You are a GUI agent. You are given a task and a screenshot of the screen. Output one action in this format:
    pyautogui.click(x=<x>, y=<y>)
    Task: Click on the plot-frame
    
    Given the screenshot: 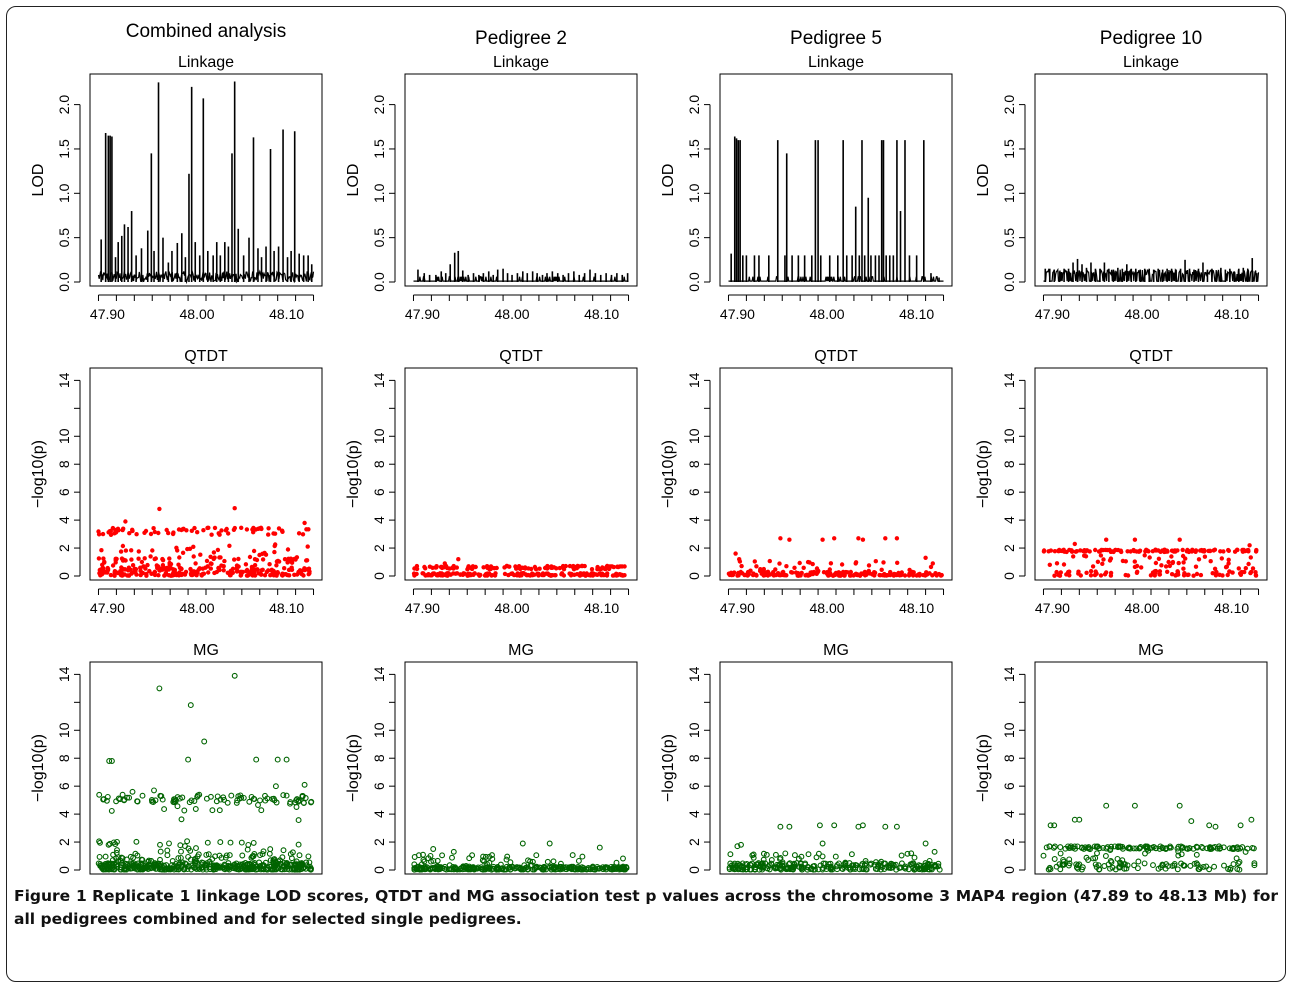 What is the action you would take?
    pyautogui.click(x=521, y=768)
    